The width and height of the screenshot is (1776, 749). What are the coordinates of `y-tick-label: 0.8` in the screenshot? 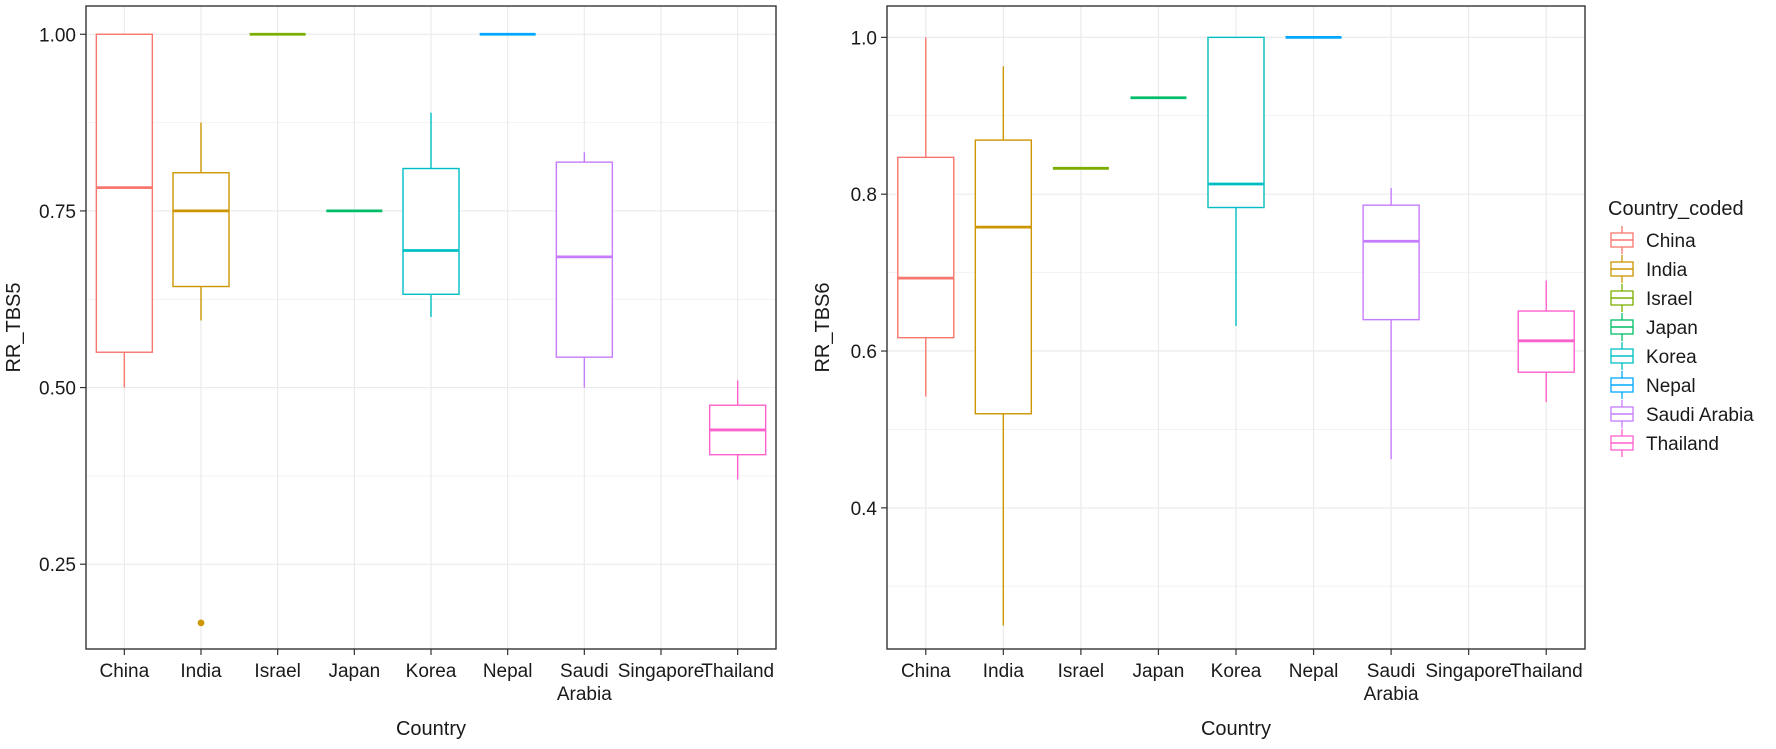 It's located at (864, 195).